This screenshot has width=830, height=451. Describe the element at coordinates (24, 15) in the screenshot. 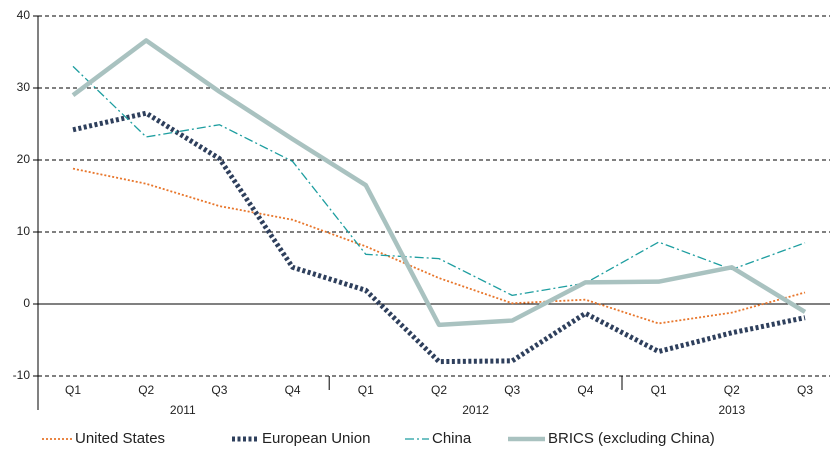

I see `y-tick-label: 40` at that location.